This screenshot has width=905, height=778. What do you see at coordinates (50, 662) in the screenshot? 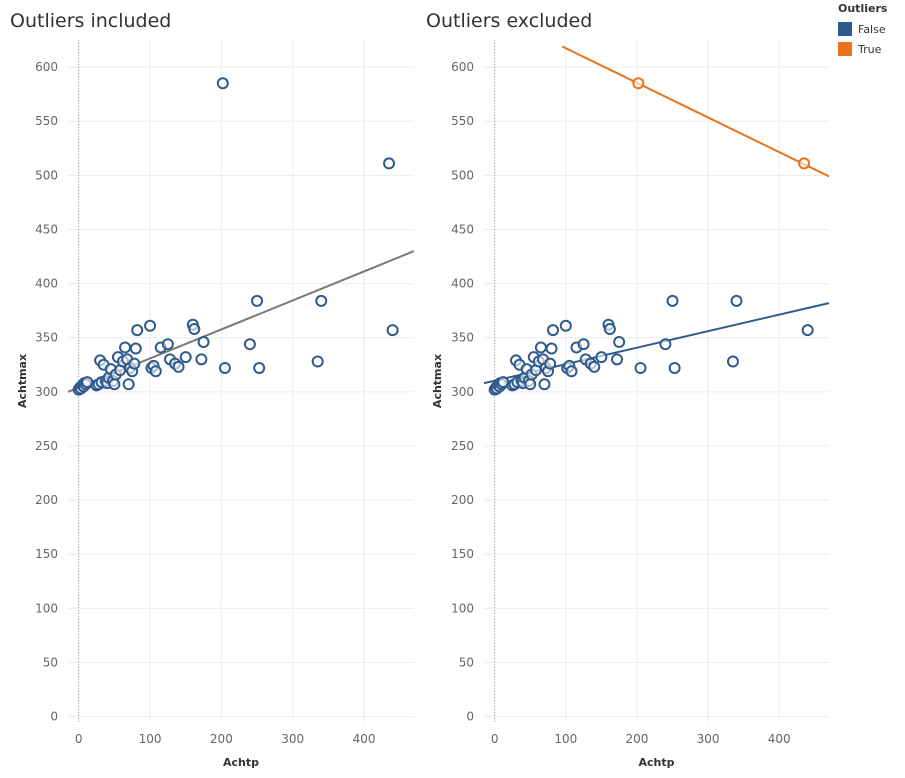
I see `y-tick-label: 50` at bounding box center [50, 662].